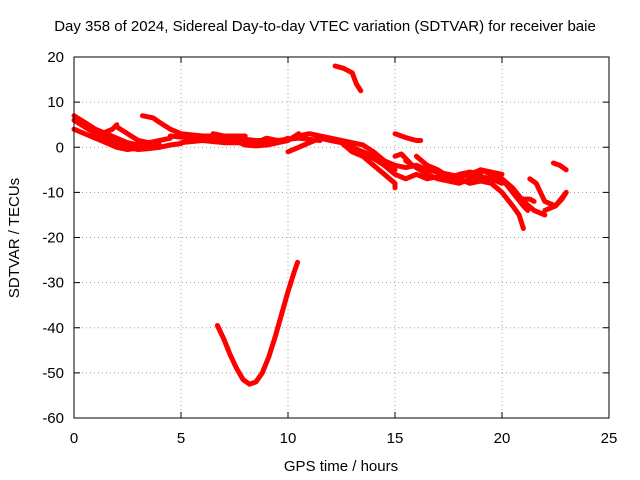  Describe the element at coordinates (53, 283) in the screenshot. I see `y-tick-label: -30` at that location.